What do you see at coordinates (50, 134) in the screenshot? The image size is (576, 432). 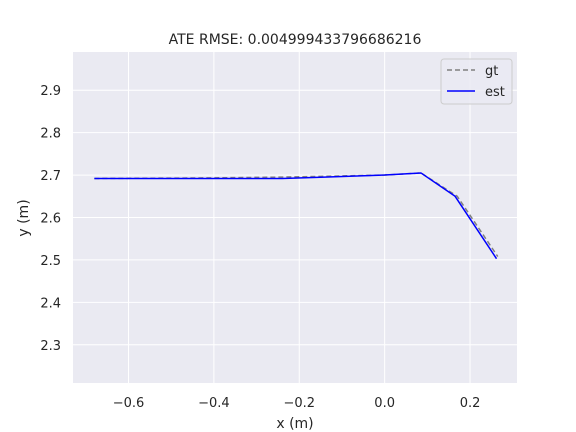 I see `y-tick-label: 2.8` at bounding box center [50, 134].